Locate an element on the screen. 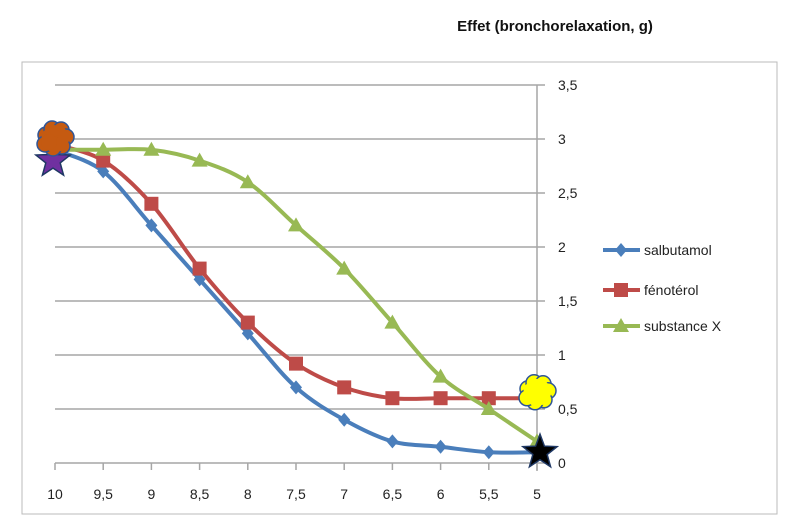 This screenshot has width=789, height=523. x-tick-label: 8,5 is located at coordinates (200, 494).